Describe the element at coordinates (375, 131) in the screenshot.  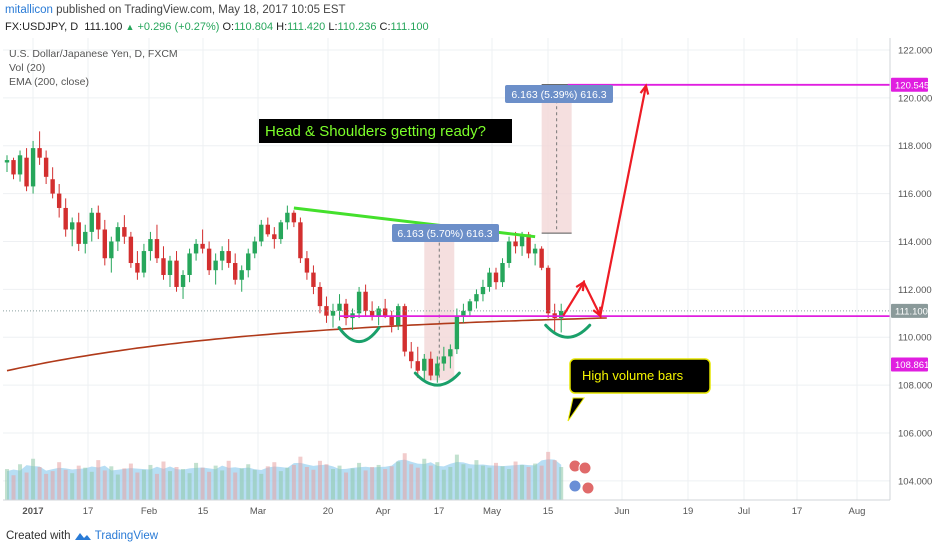
I see `annotation-title: Head & Shoulders getting ready?` at that location.